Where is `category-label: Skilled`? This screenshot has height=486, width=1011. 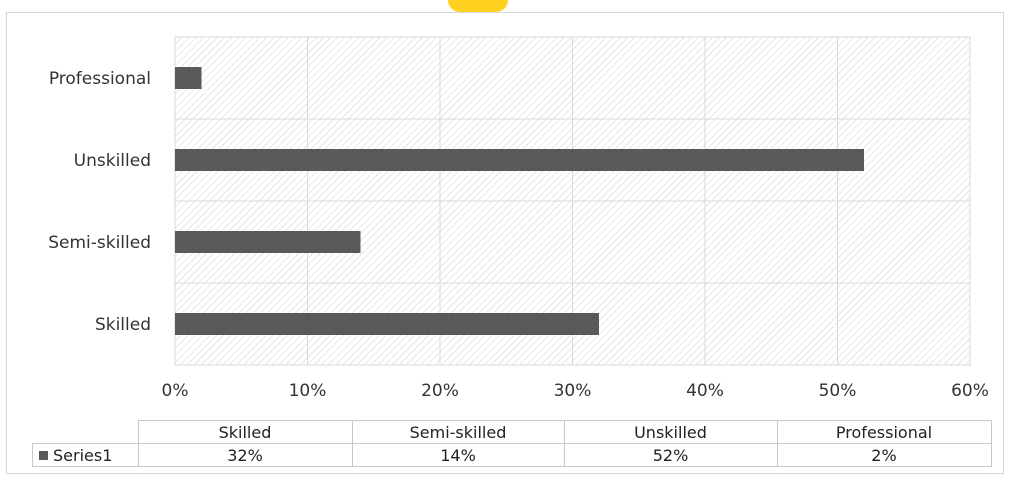 category-label: Skilled is located at coordinates (123, 325).